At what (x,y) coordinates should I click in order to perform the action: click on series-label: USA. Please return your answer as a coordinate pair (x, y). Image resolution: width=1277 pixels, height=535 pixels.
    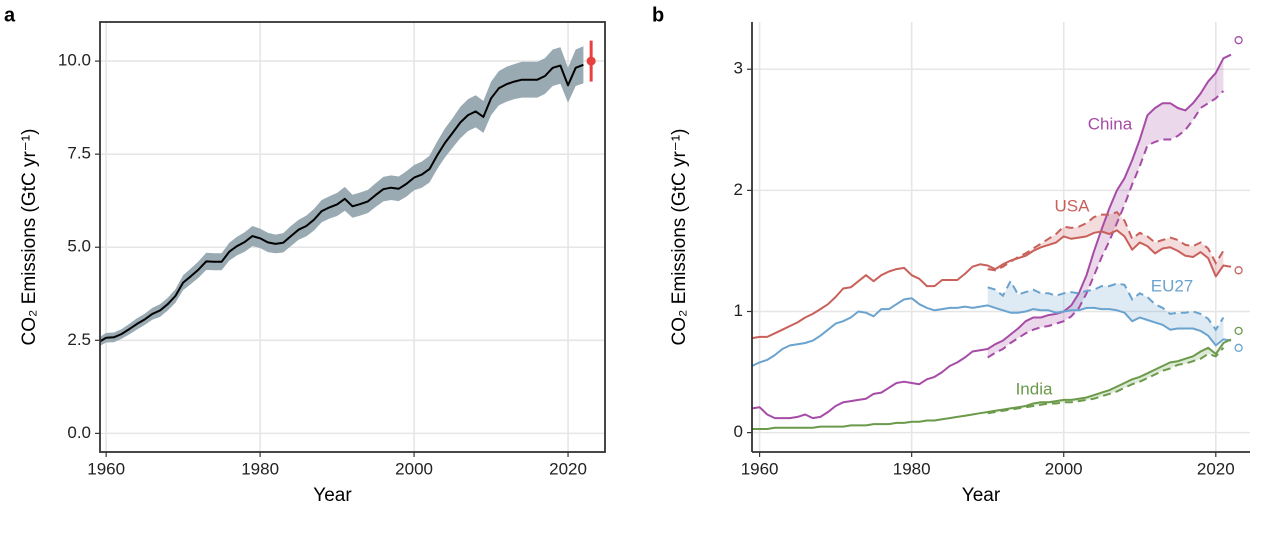
    Looking at the image, I should click on (1073, 205).